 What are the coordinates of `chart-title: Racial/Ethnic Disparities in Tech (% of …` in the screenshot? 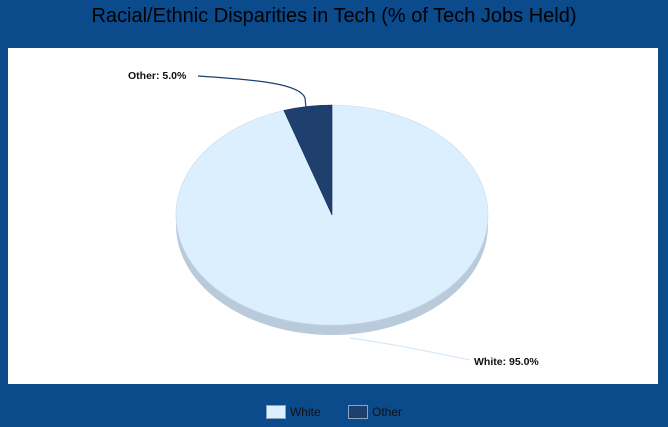 It's located at (334, 16).